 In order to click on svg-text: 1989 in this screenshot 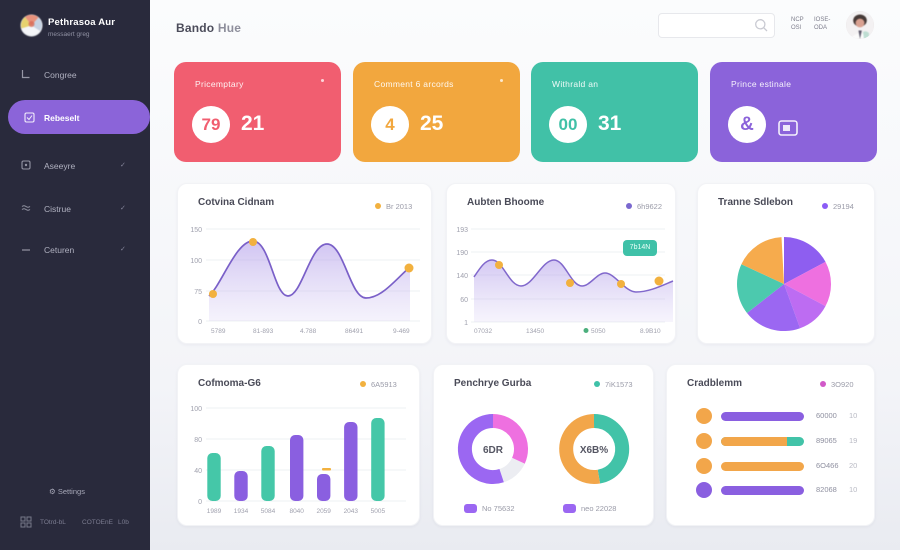, I will do `click(214, 511)`.